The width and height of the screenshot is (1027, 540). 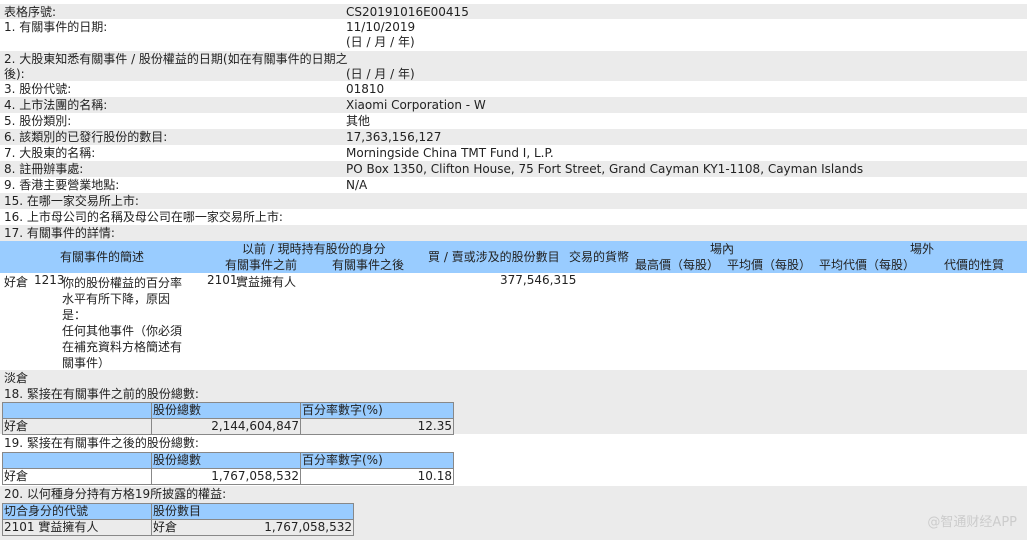 I want to click on field-row: 表格序號: CS20191016E00415, so click(x=513, y=11).